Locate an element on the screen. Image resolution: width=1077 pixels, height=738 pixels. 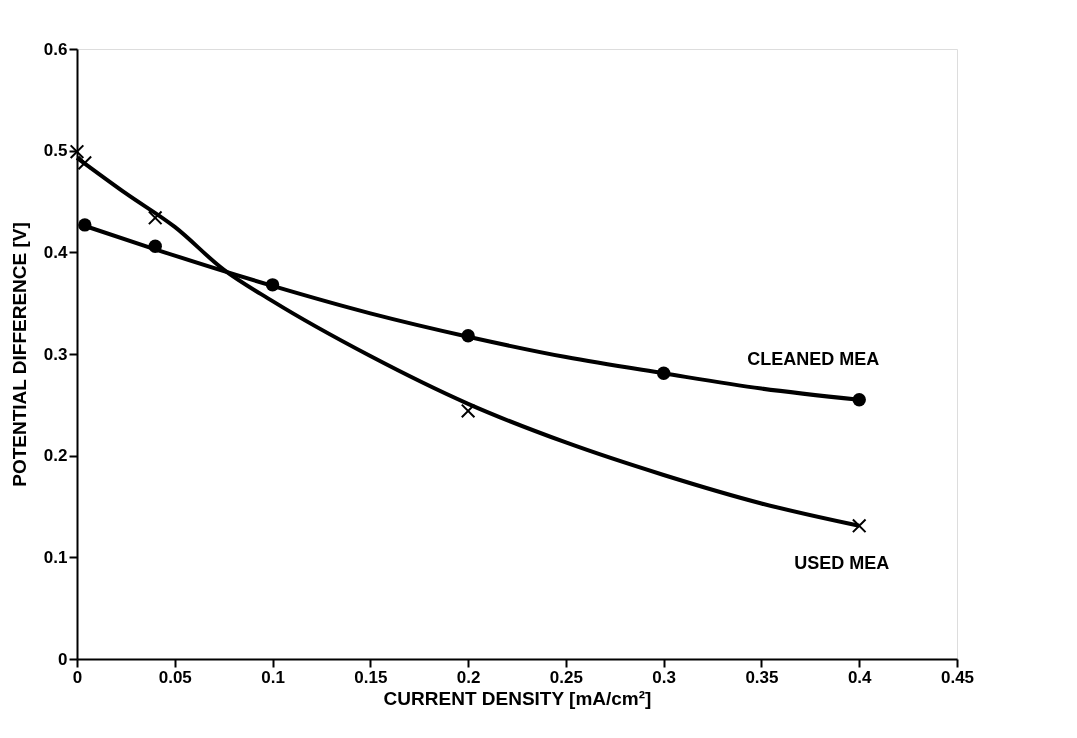
x-tick-label: 0.4 is located at coordinates (860, 677).